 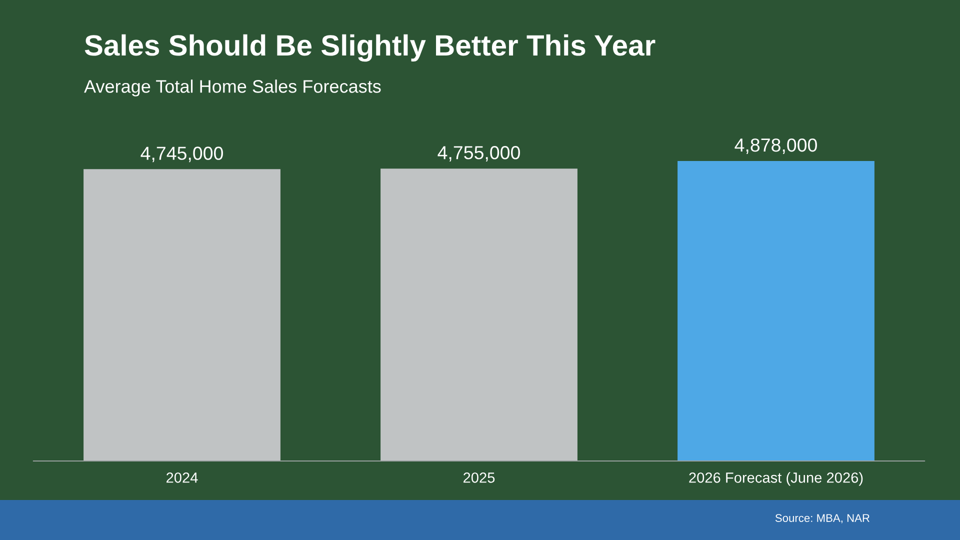 What do you see at coordinates (181, 154) in the screenshot?
I see `data-label: 4,745,000` at bounding box center [181, 154].